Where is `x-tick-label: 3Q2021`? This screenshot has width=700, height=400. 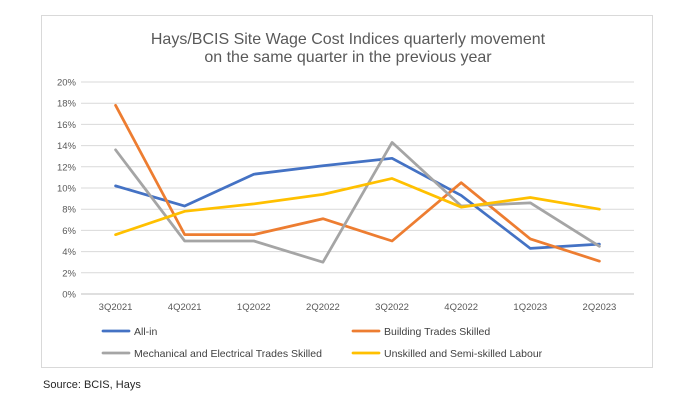
x-tick-label: 3Q2021 is located at coordinates (116, 307).